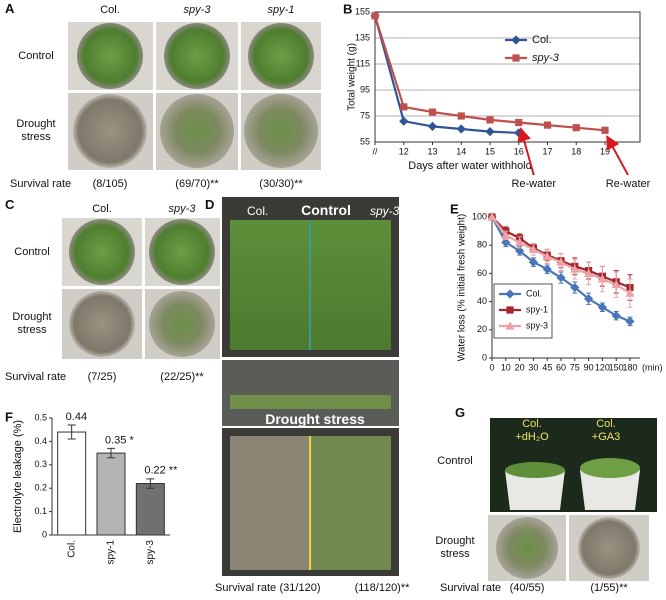 The image size is (666, 600). What do you see at coordinates (40, 511) in the screenshot?
I see `y-tick-label: 0.1` at bounding box center [40, 511].